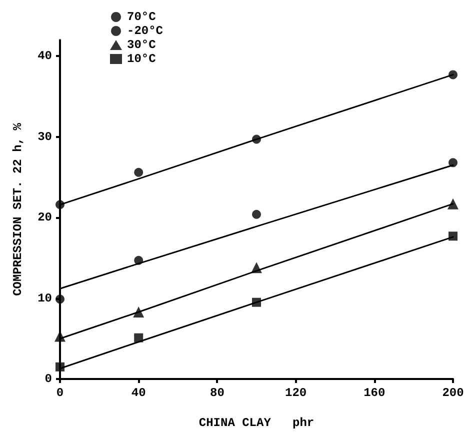 The image size is (471, 441). Describe the element at coordinates (256, 423) in the screenshot. I see `x-axis-title: CHINA CLAY phr` at that location.